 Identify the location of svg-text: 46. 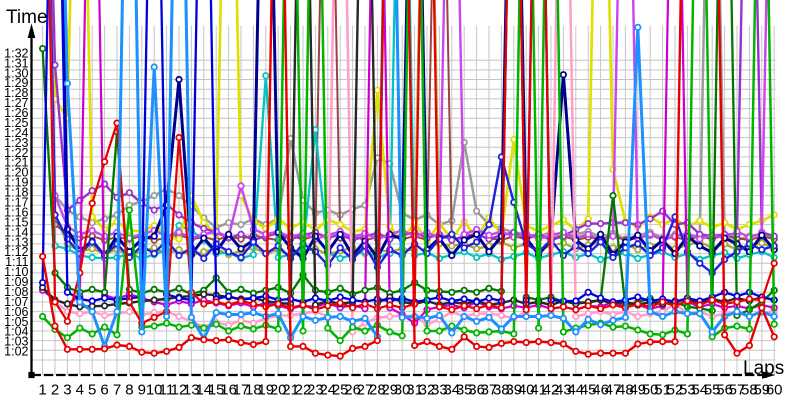
(600, 390).